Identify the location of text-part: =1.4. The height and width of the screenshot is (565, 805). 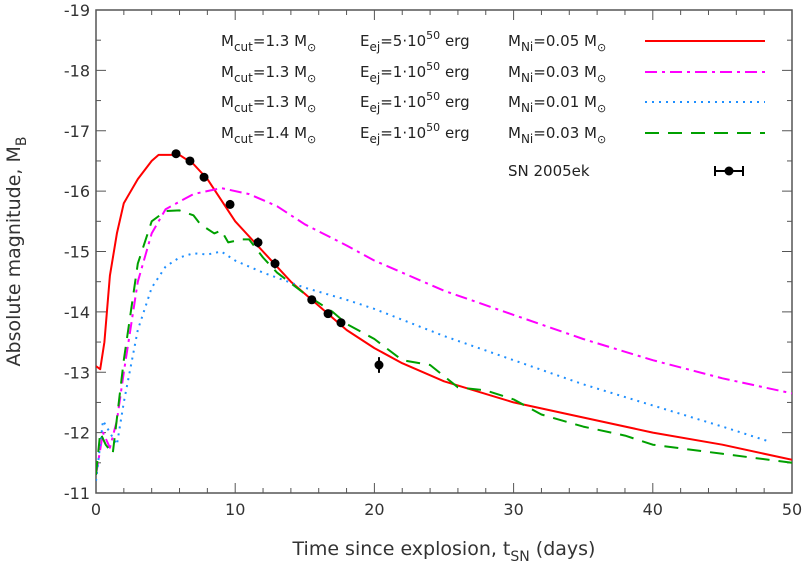
(273, 133).